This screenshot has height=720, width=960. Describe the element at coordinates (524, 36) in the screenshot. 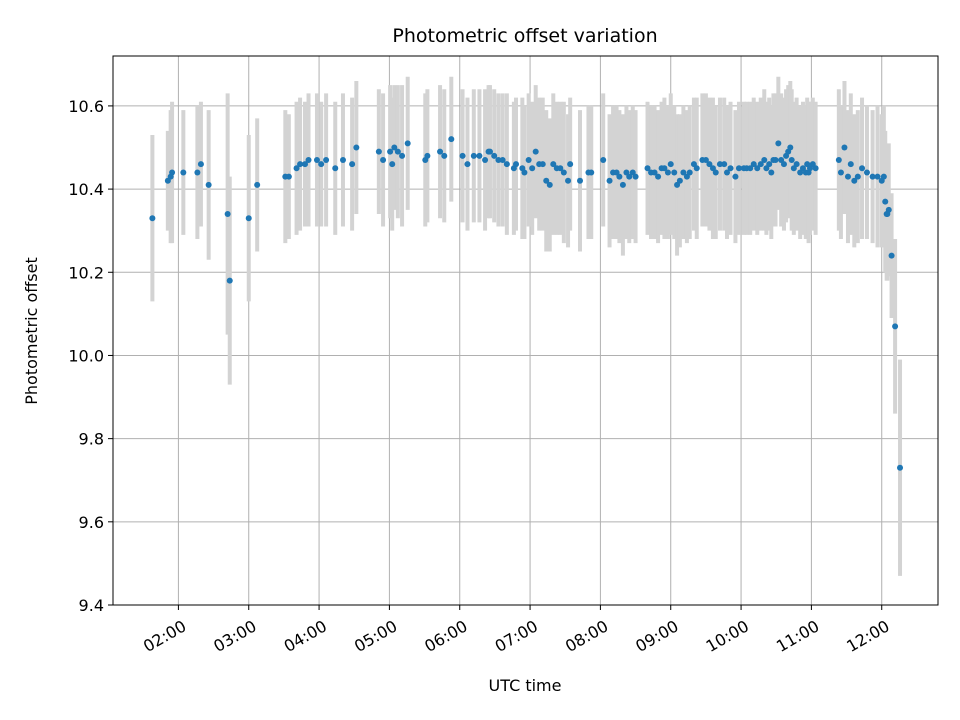

I see `chart-title: Photometric offset variation` at that location.